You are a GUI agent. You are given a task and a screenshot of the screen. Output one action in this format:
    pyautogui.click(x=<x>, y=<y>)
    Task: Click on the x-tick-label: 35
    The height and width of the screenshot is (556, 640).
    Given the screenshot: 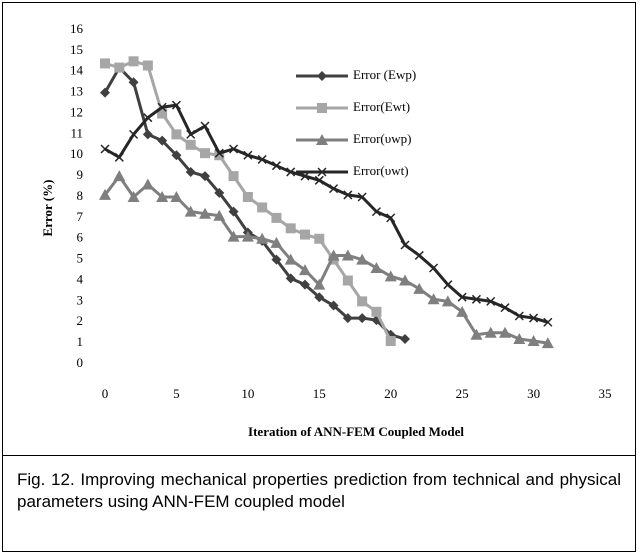 What is the action you would take?
    pyautogui.click(x=605, y=393)
    